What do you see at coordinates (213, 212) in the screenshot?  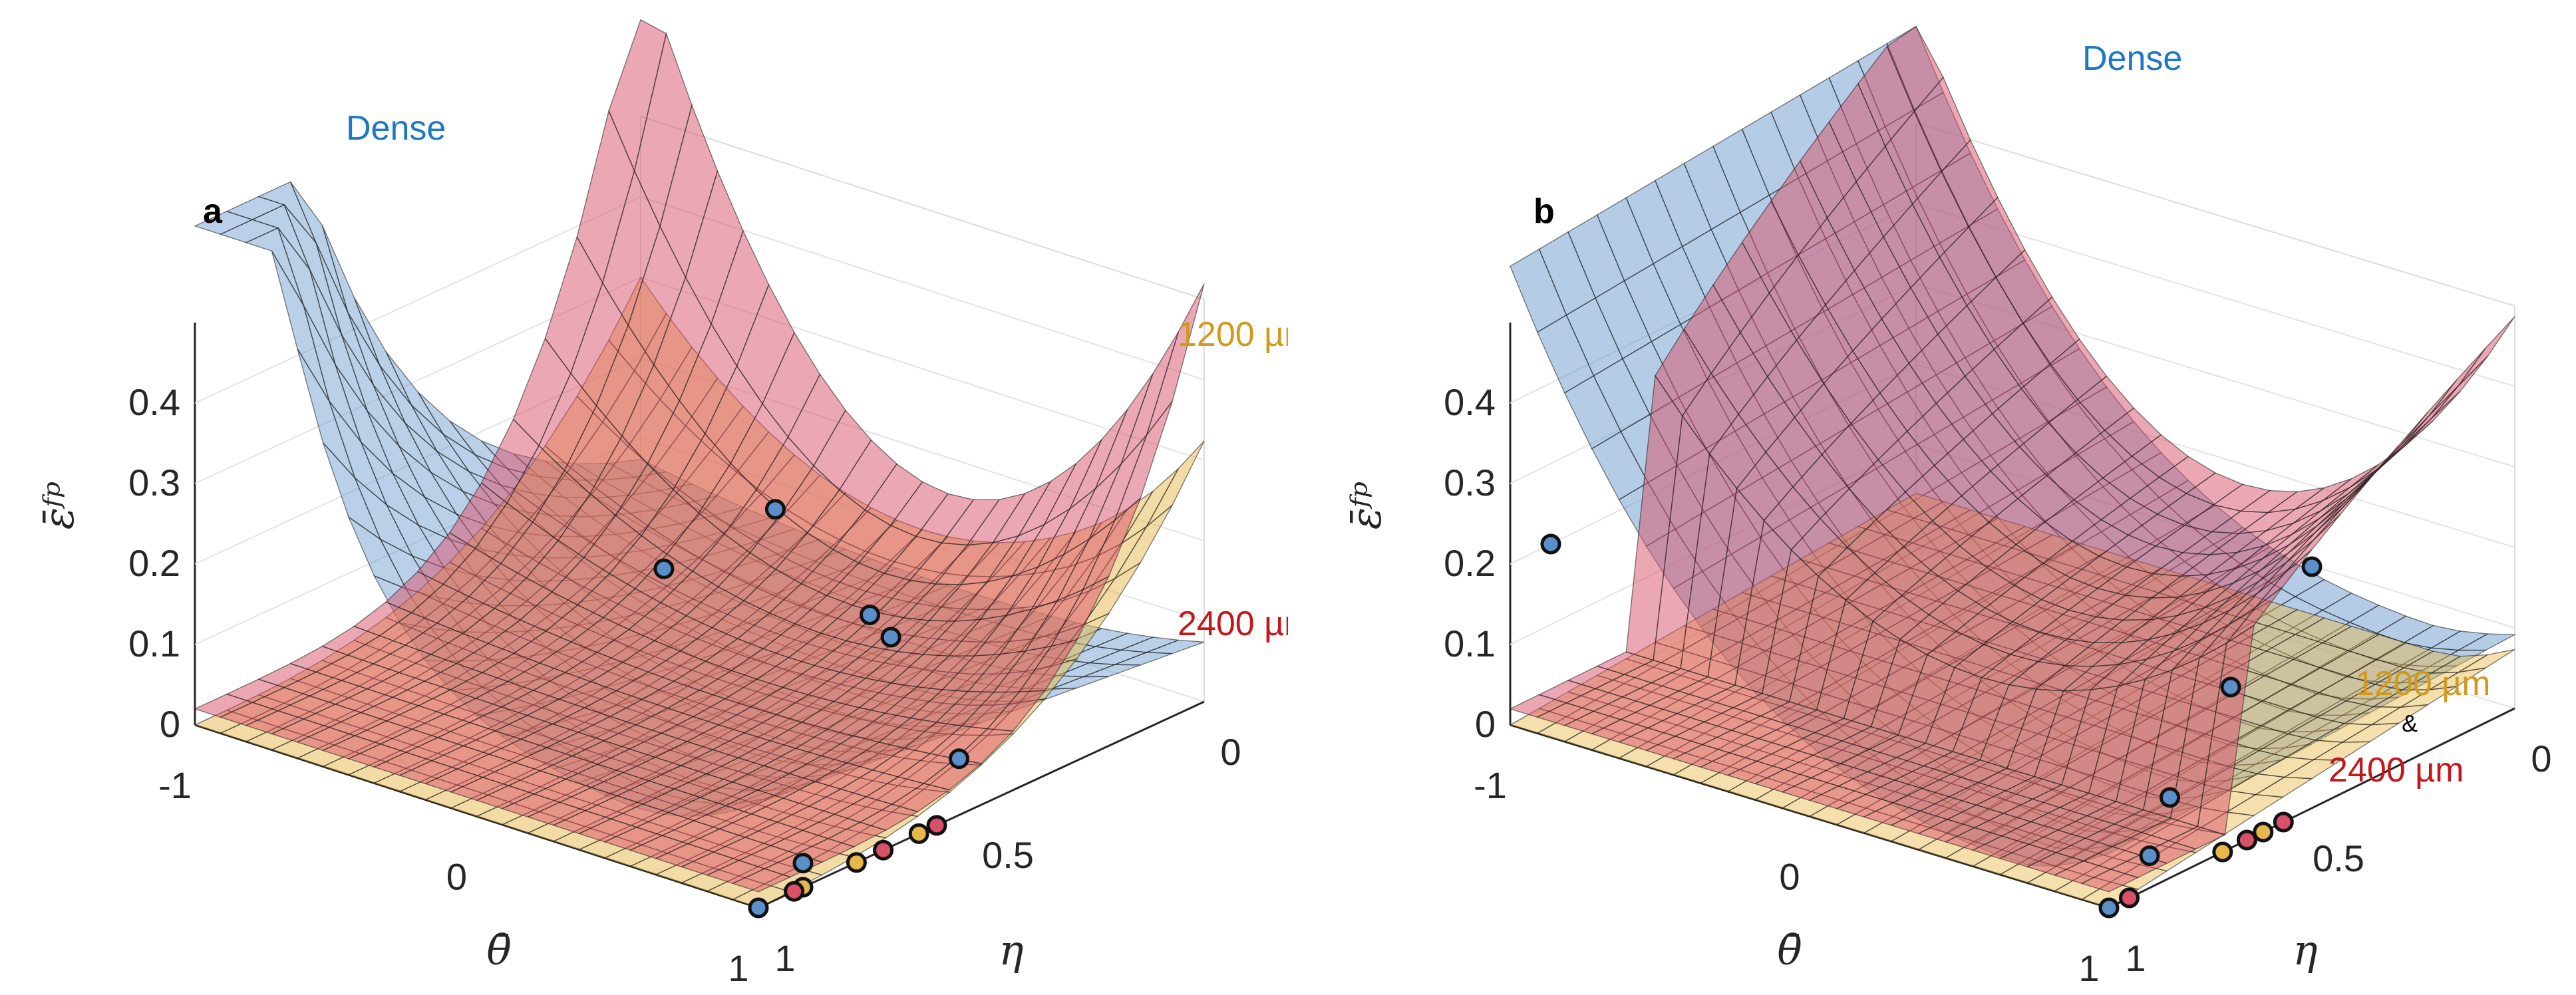 I see `panel-letter: a` at bounding box center [213, 212].